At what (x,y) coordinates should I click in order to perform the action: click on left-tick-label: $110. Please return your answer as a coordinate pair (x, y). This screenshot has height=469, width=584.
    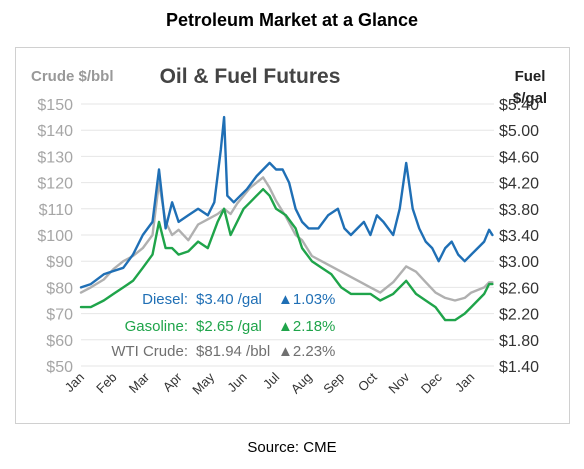
    Looking at the image, I should click on (56, 210).